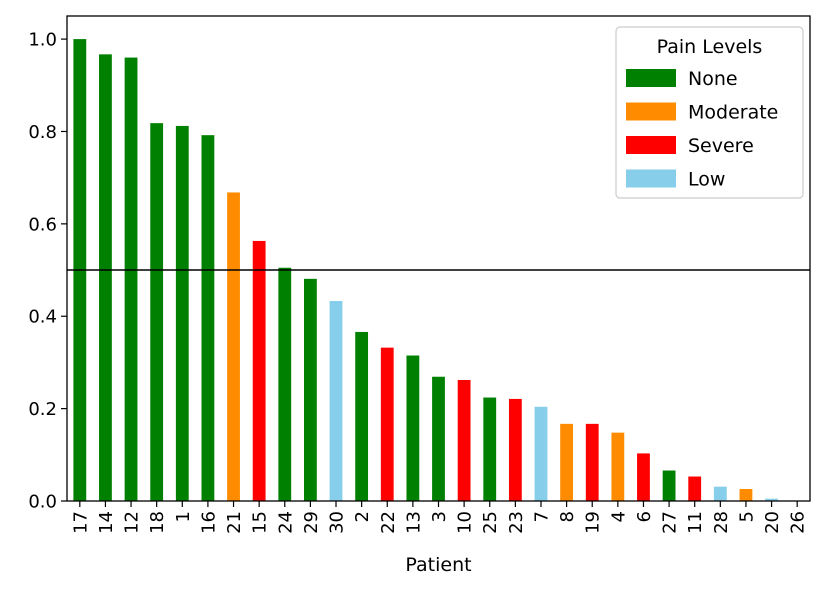 This screenshot has width=831, height=592. Describe the element at coordinates (42, 40) in the screenshot. I see `y-tick-label: 1.0` at that location.